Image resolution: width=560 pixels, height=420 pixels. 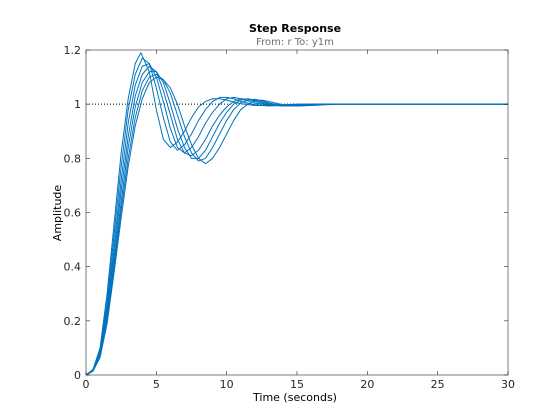 What do you see at coordinates (86, 384) in the screenshot?
I see `x-tick-label: 0` at bounding box center [86, 384].